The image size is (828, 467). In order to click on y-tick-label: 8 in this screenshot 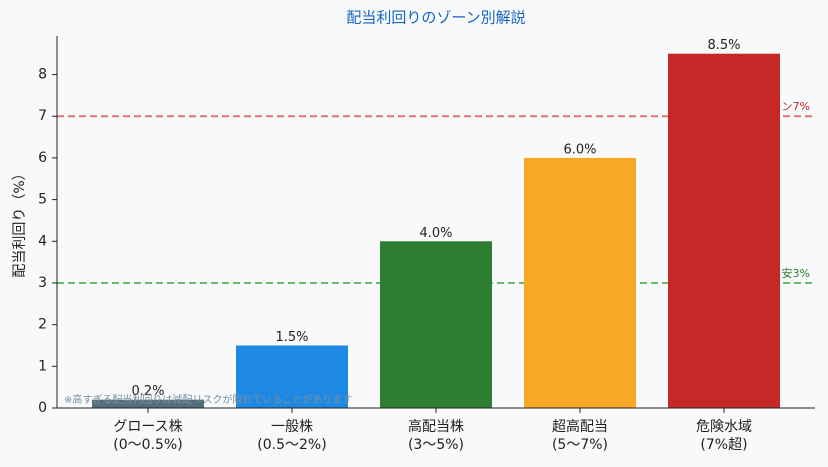, I will do `click(42, 75)`.